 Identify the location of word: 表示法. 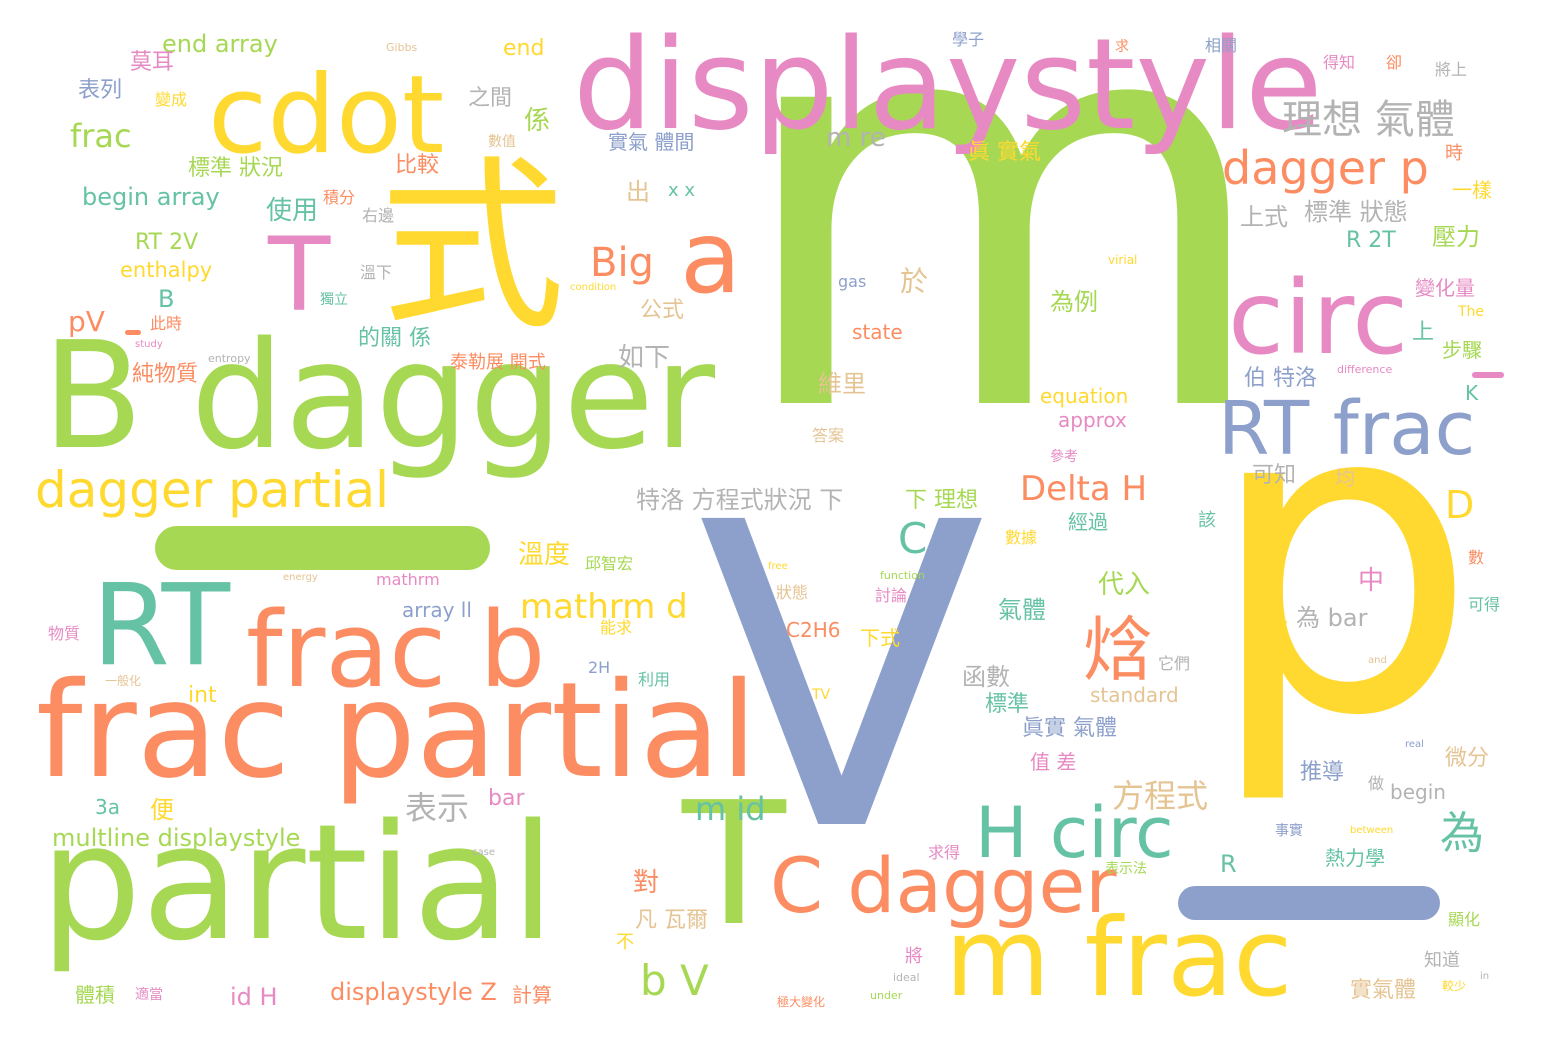
(1126, 869).